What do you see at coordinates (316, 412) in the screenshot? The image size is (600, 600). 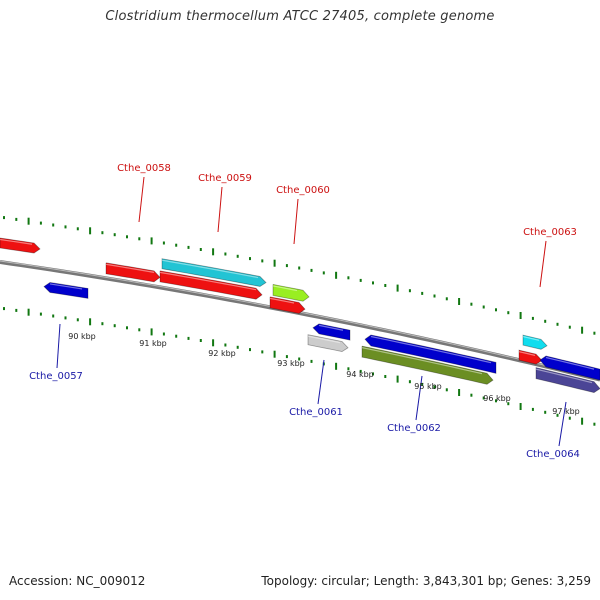 I see `gene-label-cthe-0061: Cthe_0061` at bounding box center [316, 412].